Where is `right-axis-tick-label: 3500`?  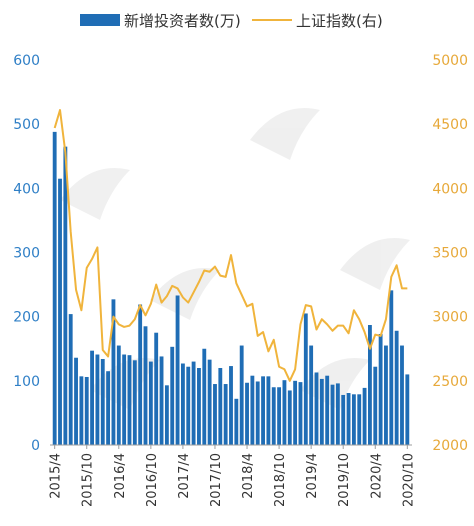 right-axis-tick-label: 3500 is located at coordinates (450, 254).